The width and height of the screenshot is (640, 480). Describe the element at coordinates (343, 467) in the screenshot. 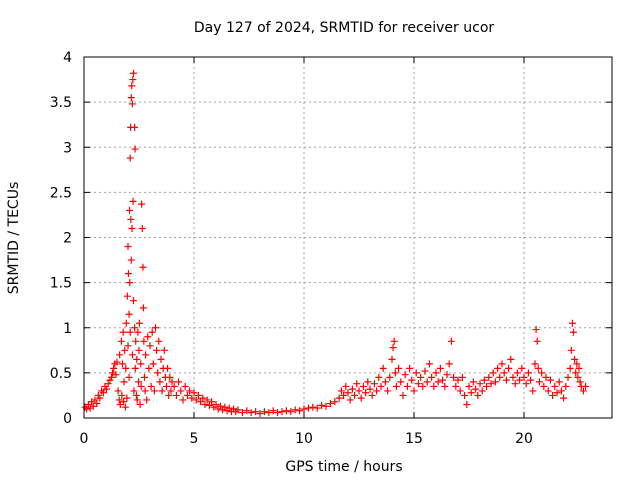

I see `x-axis-label: GPS time / hours` at that location.